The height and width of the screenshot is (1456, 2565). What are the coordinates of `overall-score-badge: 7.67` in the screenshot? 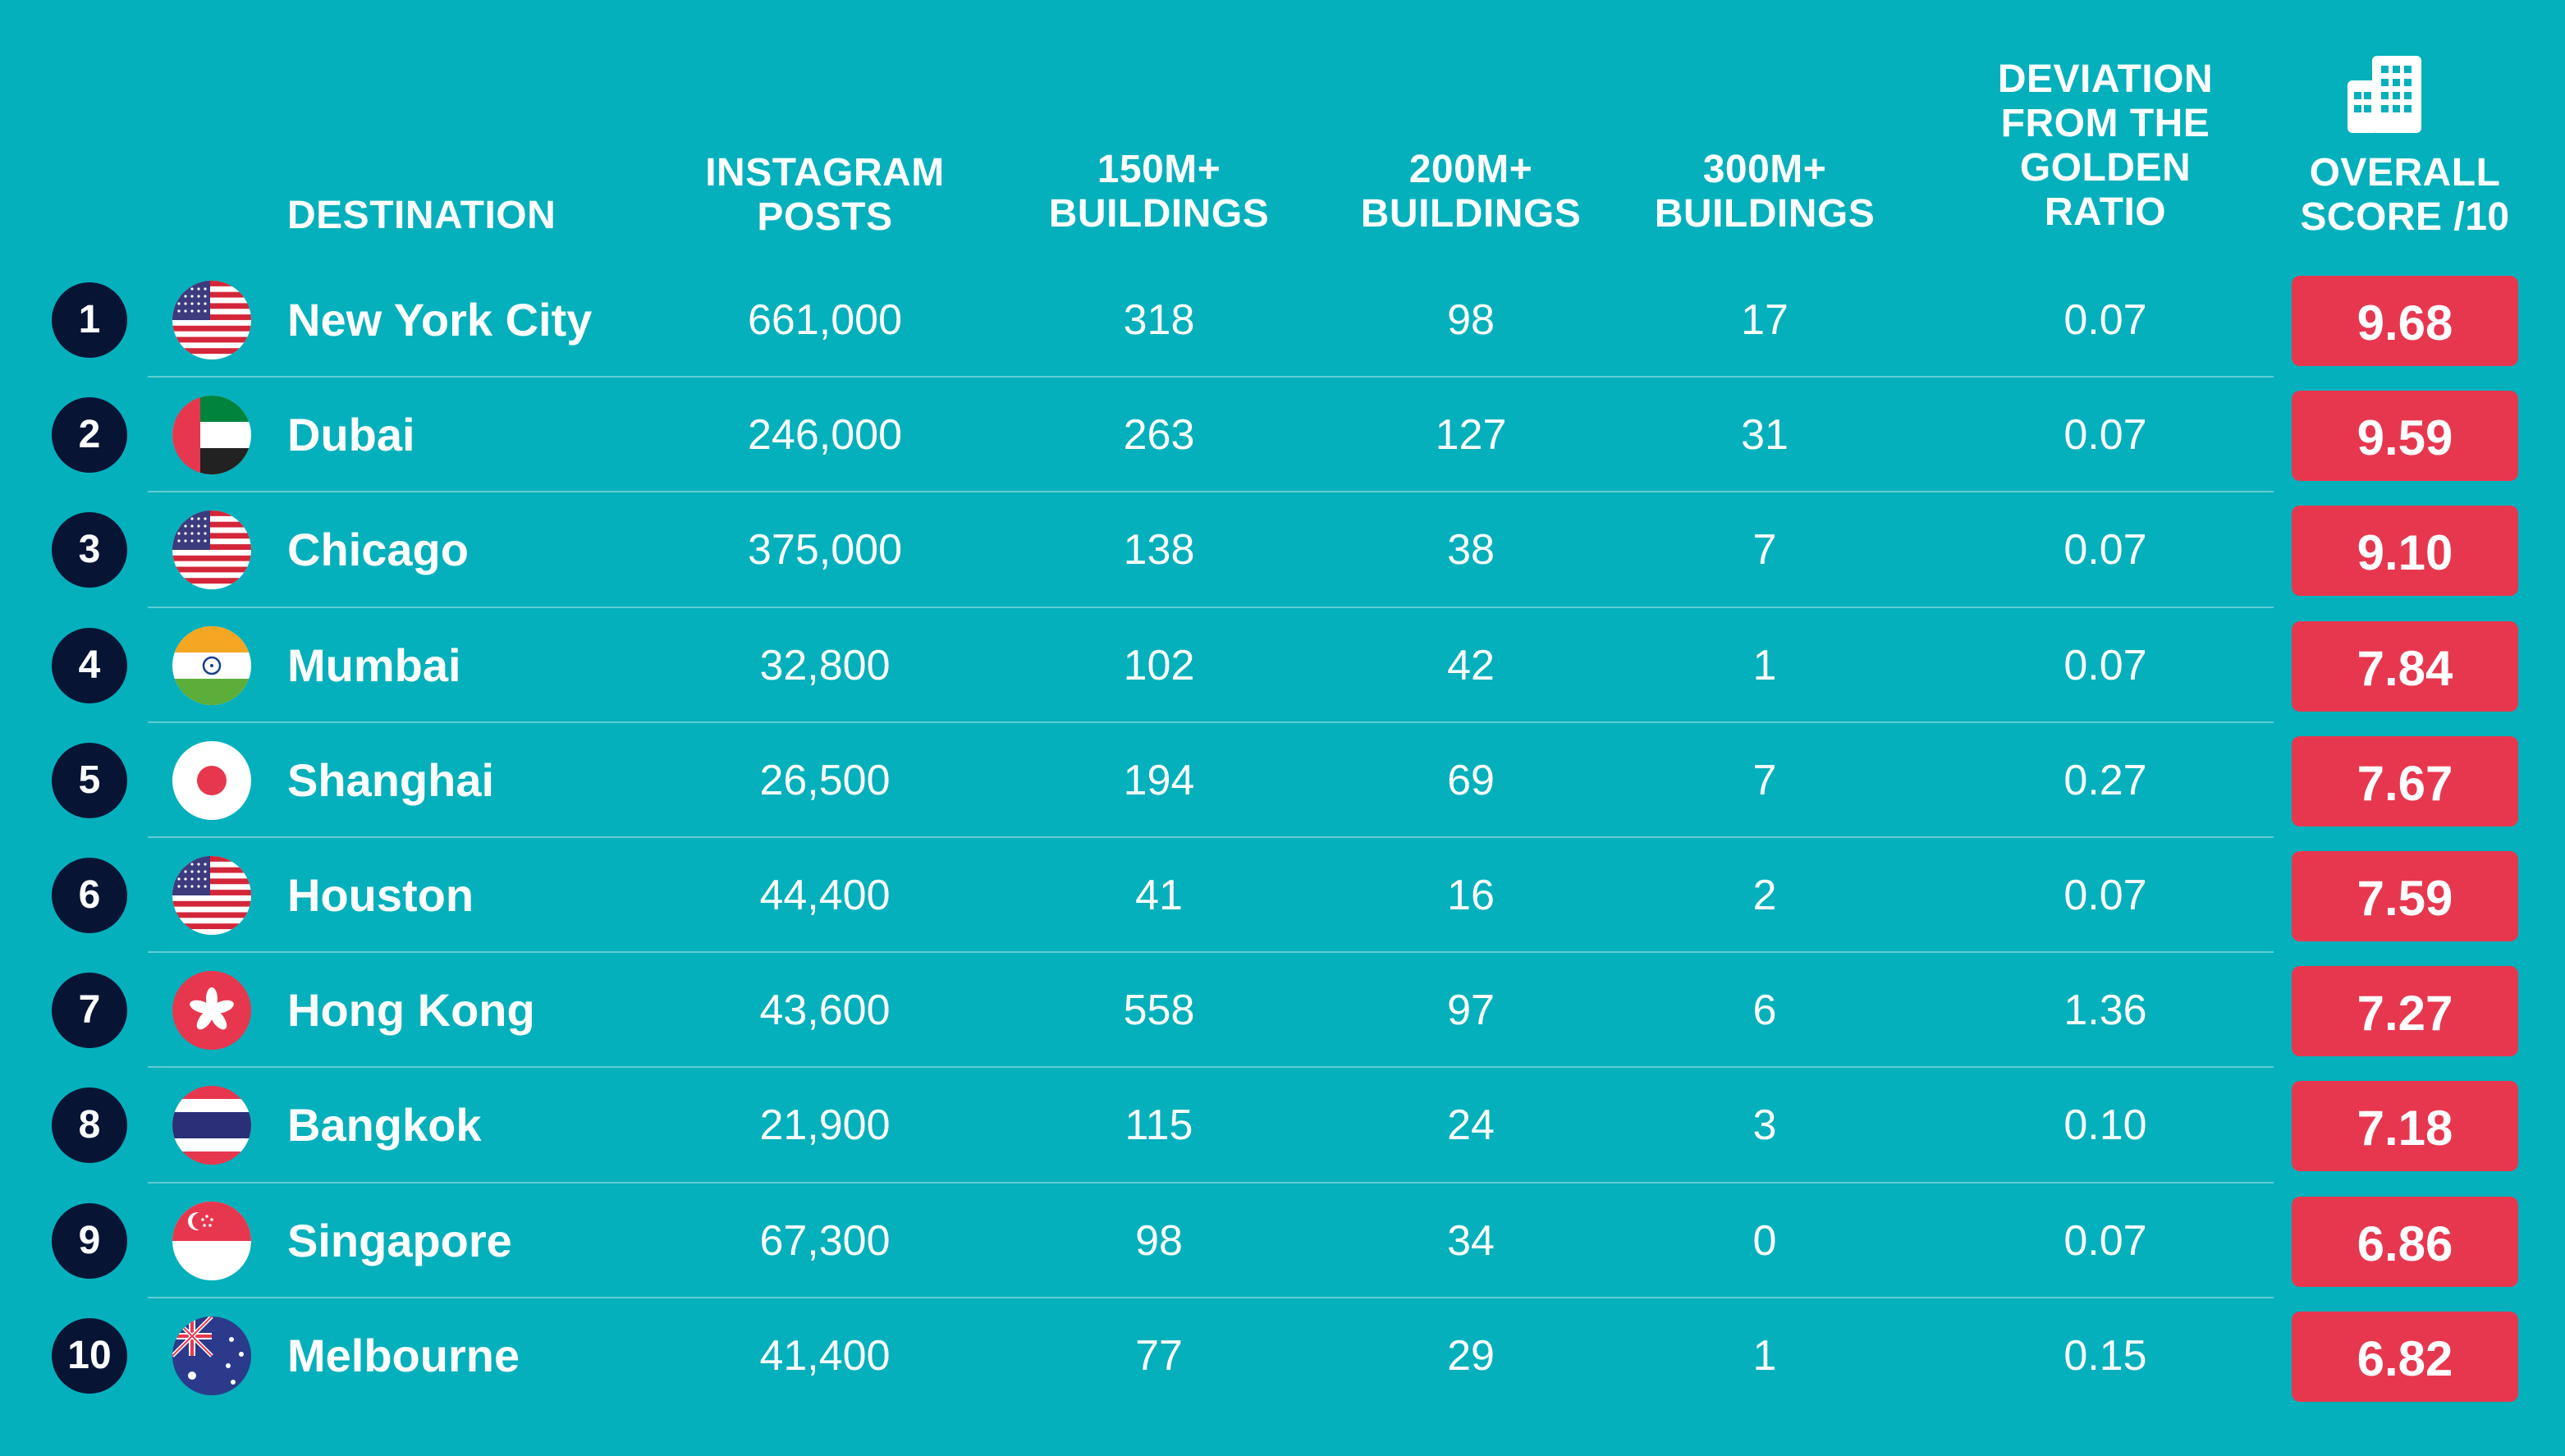 It's located at (2405, 780).